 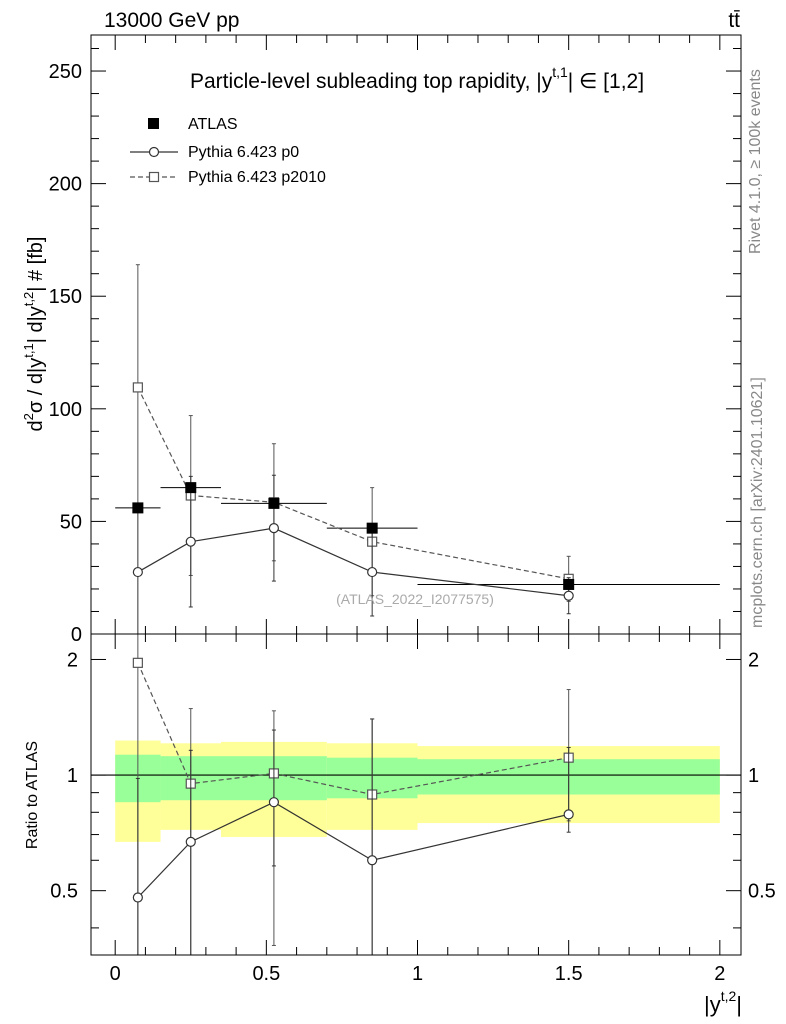 What do you see at coordinates (65, 185) in the screenshot?
I see `y-tick-label: 200` at bounding box center [65, 185].